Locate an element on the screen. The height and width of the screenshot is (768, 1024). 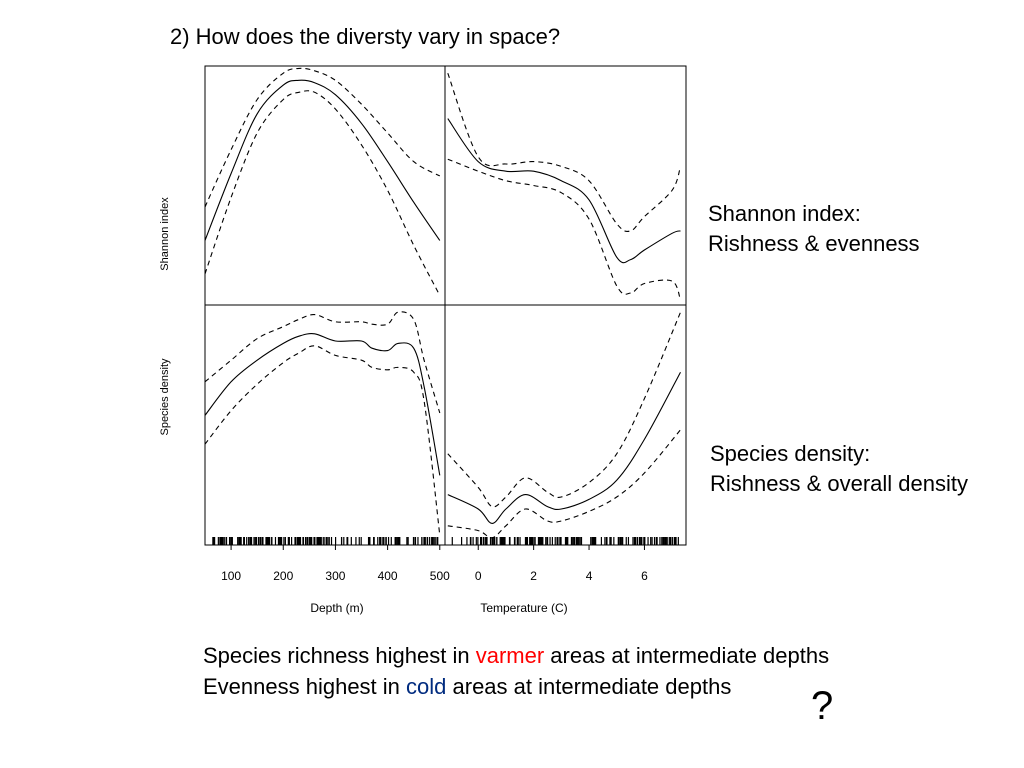
fit-line-bottom-left is located at coordinates (322, 404).